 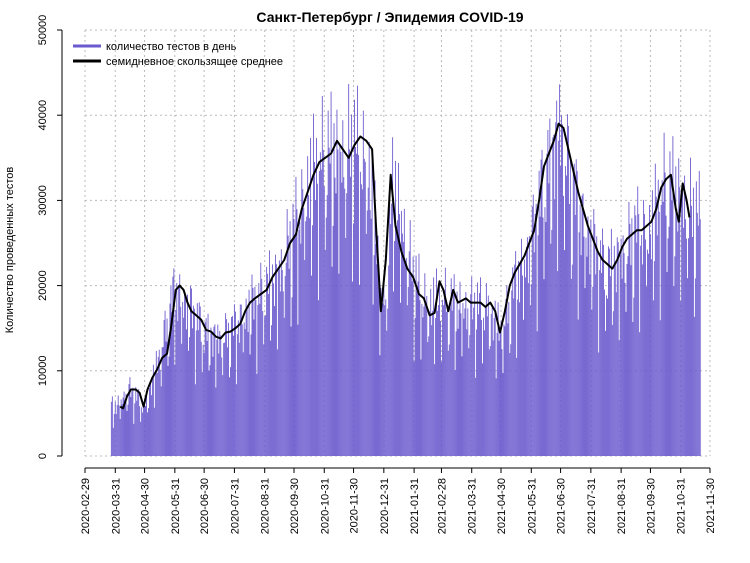 What do you see at coordinates (43, 200) in the screenshot?
I see `y-tick-label: 30000` at bounding box center [43, 200].